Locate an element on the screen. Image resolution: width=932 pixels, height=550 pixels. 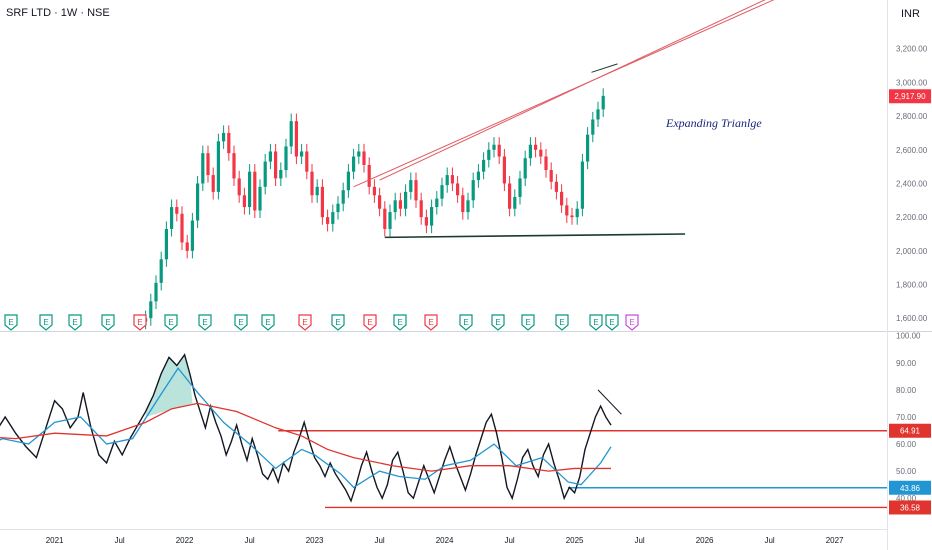
currency-label: INR is located at coordinates (910, 14).